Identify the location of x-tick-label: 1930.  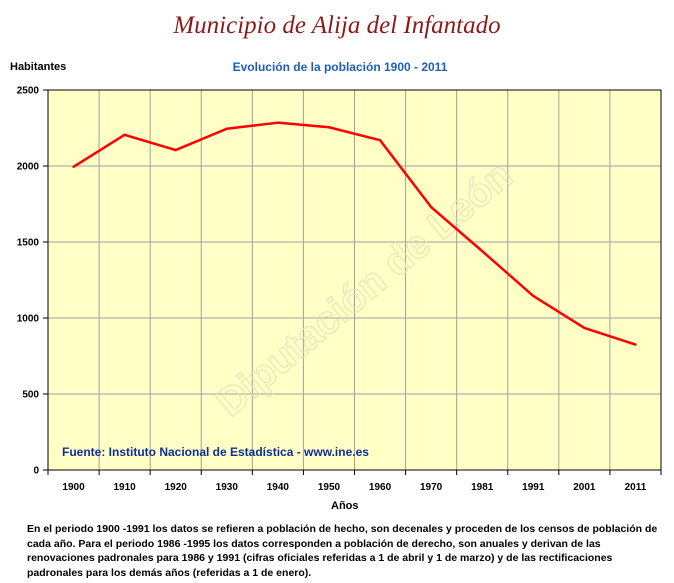
(227, 487).